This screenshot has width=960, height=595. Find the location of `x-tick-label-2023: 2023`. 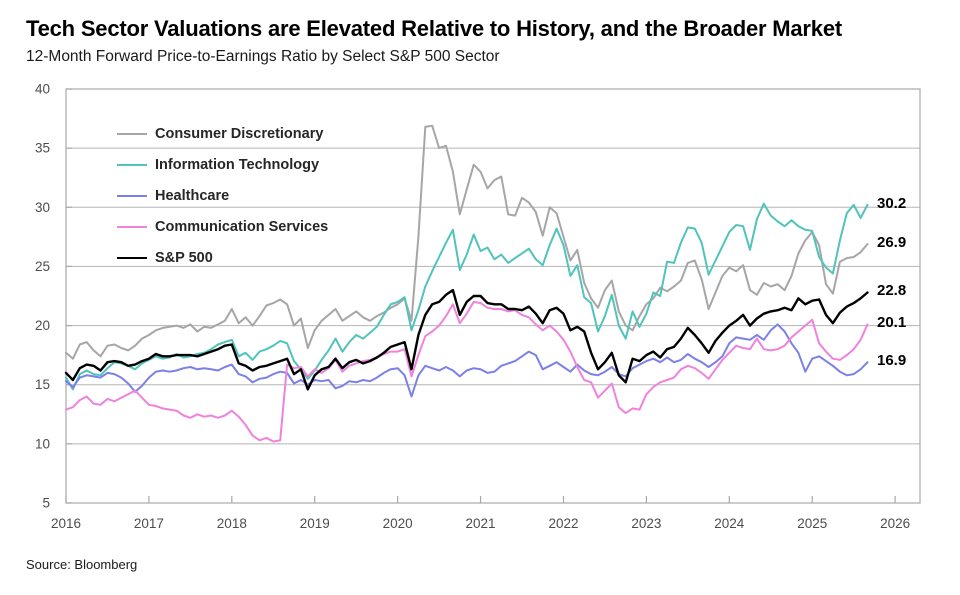

x-tick-label-2023: 2023 is located at coordinates (646, 523).